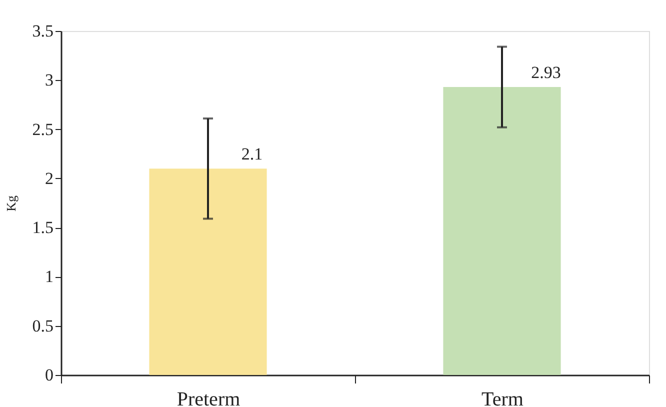  I want to click on x-tick-label: Preterm, so click(208, 397).